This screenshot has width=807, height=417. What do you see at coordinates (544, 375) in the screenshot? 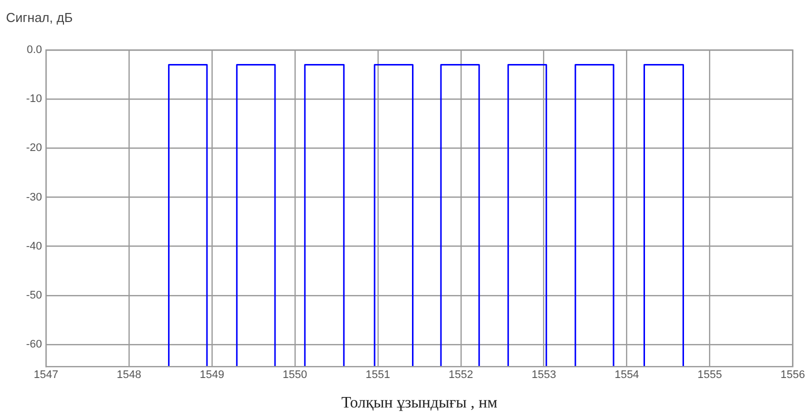
I see `x-tick-label: 1553` at bounding box center [544, 375].